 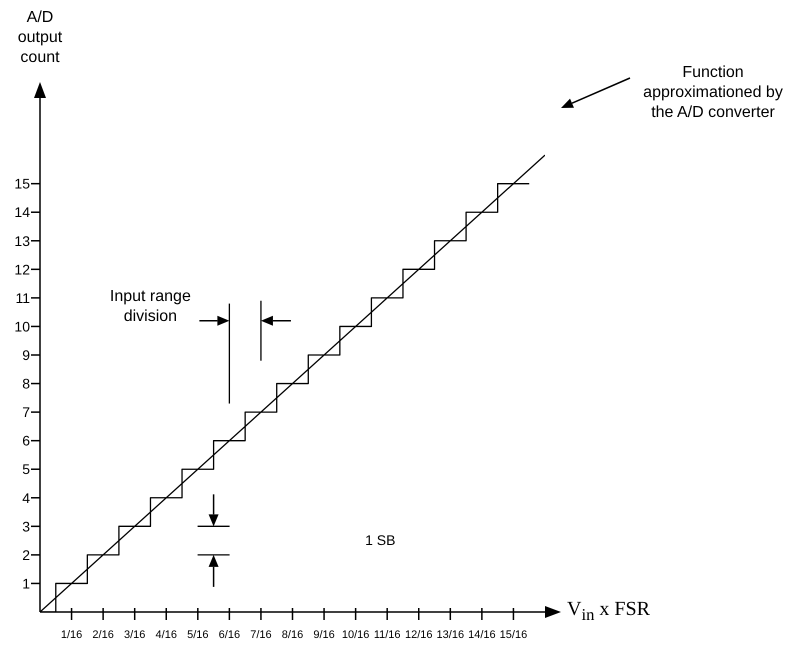 What do you see at coordinates (26, 498) in the screenshot?
I see `y-tick-label: 4` at bounding box center [26, 498].